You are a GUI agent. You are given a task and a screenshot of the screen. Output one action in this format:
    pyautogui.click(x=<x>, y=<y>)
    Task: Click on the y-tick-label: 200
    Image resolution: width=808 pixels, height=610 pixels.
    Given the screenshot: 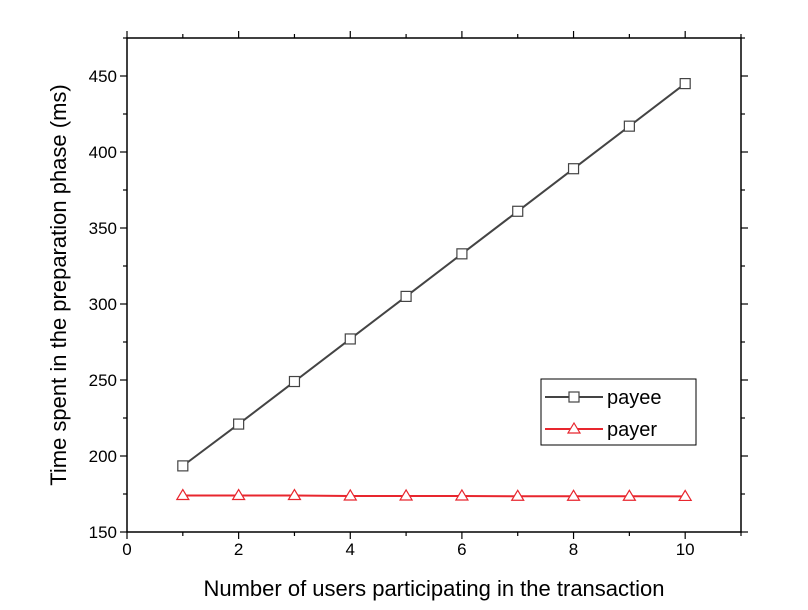 What is the action you would take?
    pyautogui.click(x=103, y=456)
    